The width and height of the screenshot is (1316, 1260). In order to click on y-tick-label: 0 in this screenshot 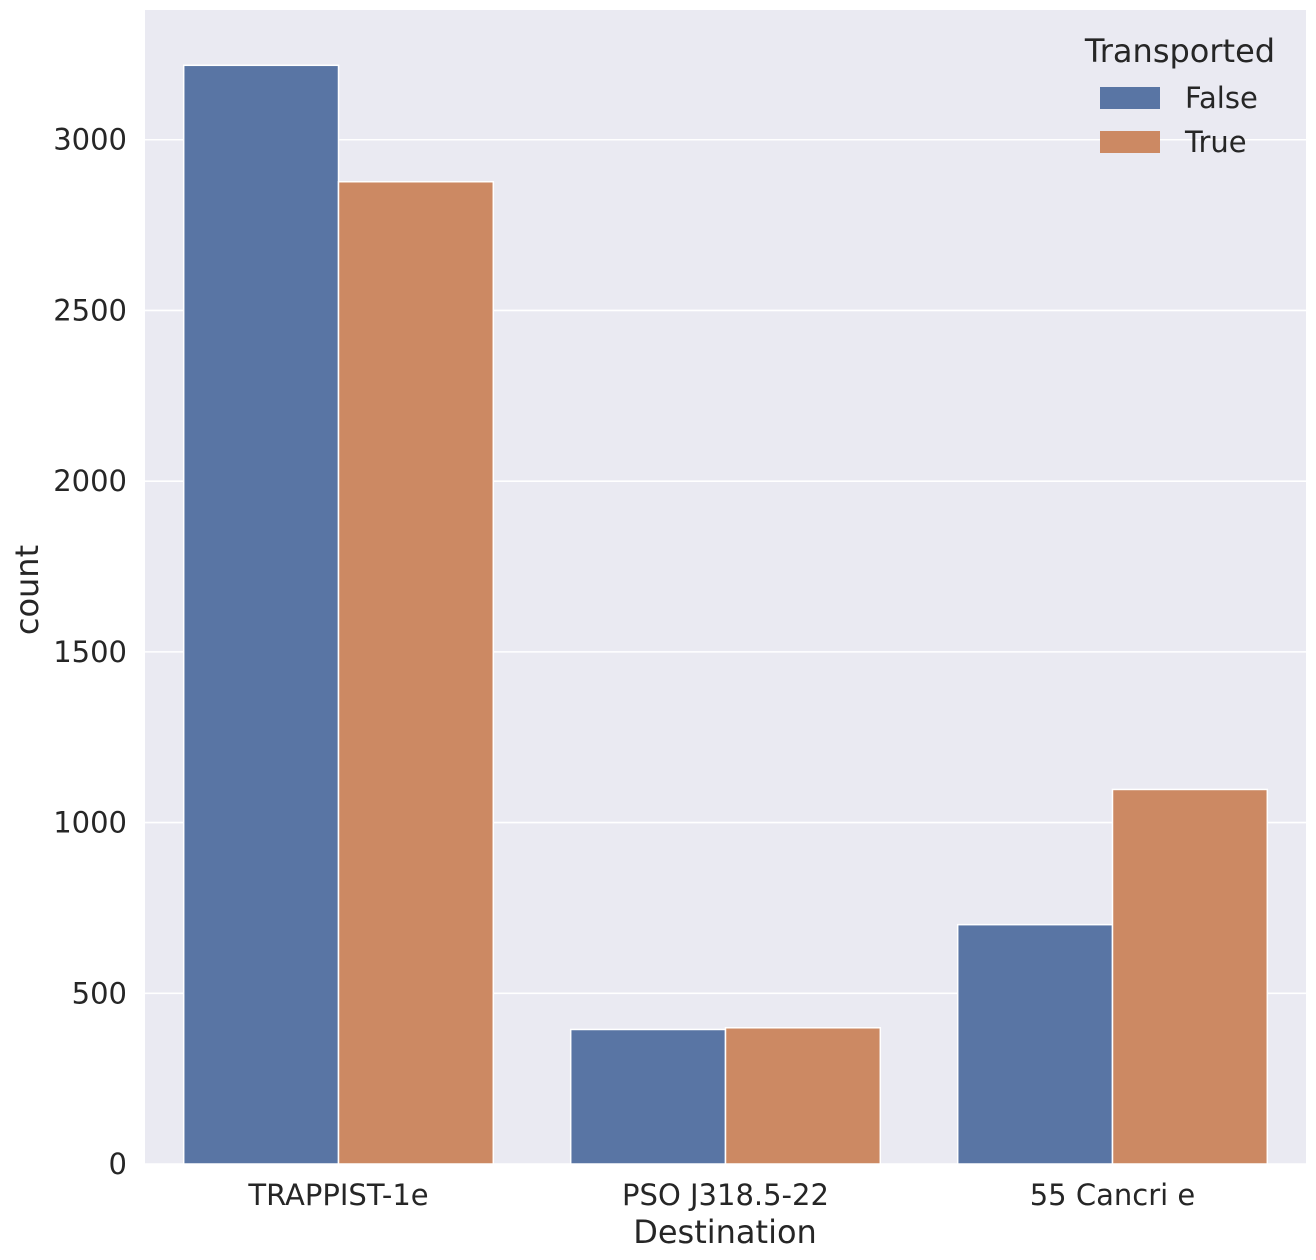, I will do `click(118, 1164)`.